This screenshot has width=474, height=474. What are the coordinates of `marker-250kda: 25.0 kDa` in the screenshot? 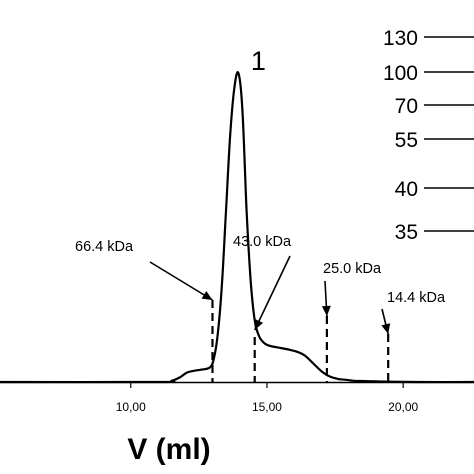 It's located at (351, 321).